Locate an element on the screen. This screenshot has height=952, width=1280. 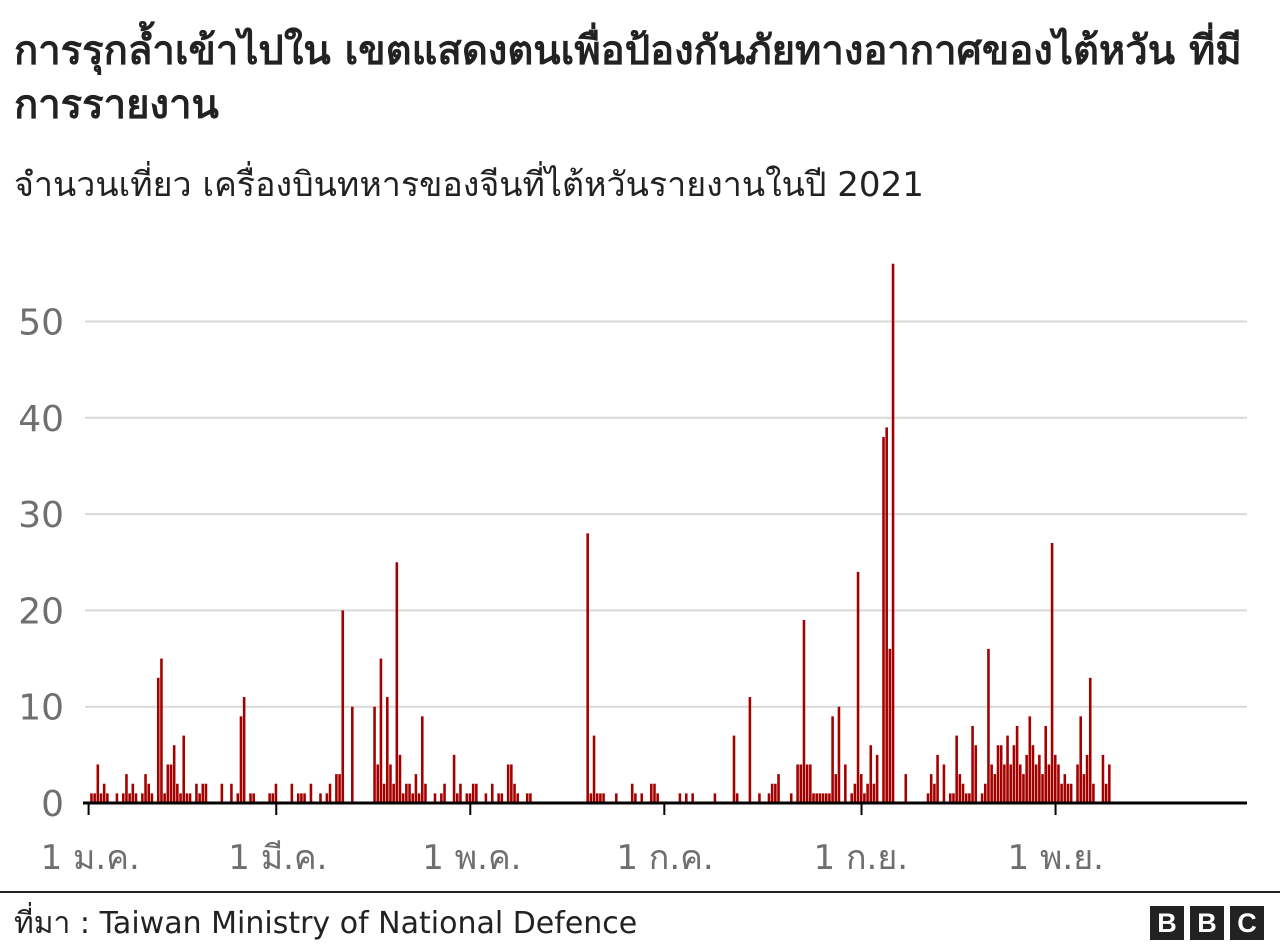
x-tick-label: 1 พ.ค. is located at coordinates (471, 858).